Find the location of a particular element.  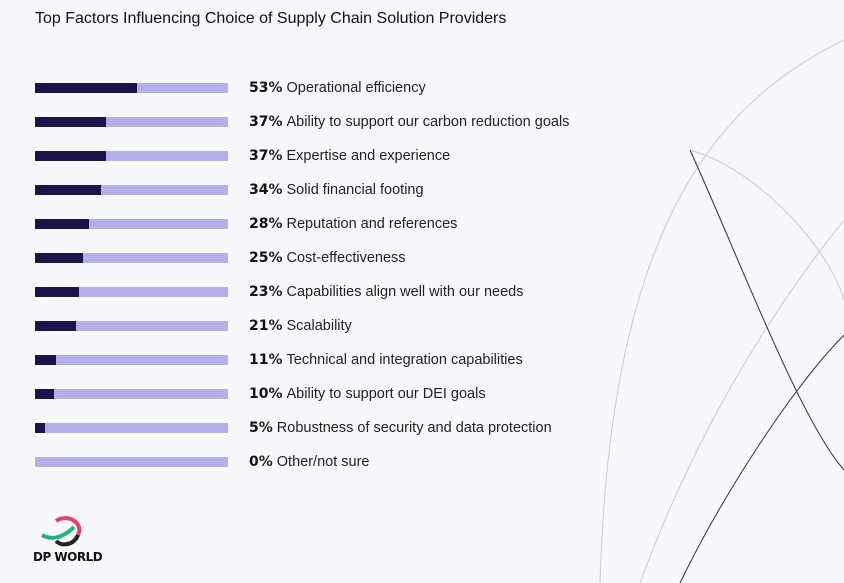

bar-row: 0% Other/not sure is located at coordinates (202, 462).